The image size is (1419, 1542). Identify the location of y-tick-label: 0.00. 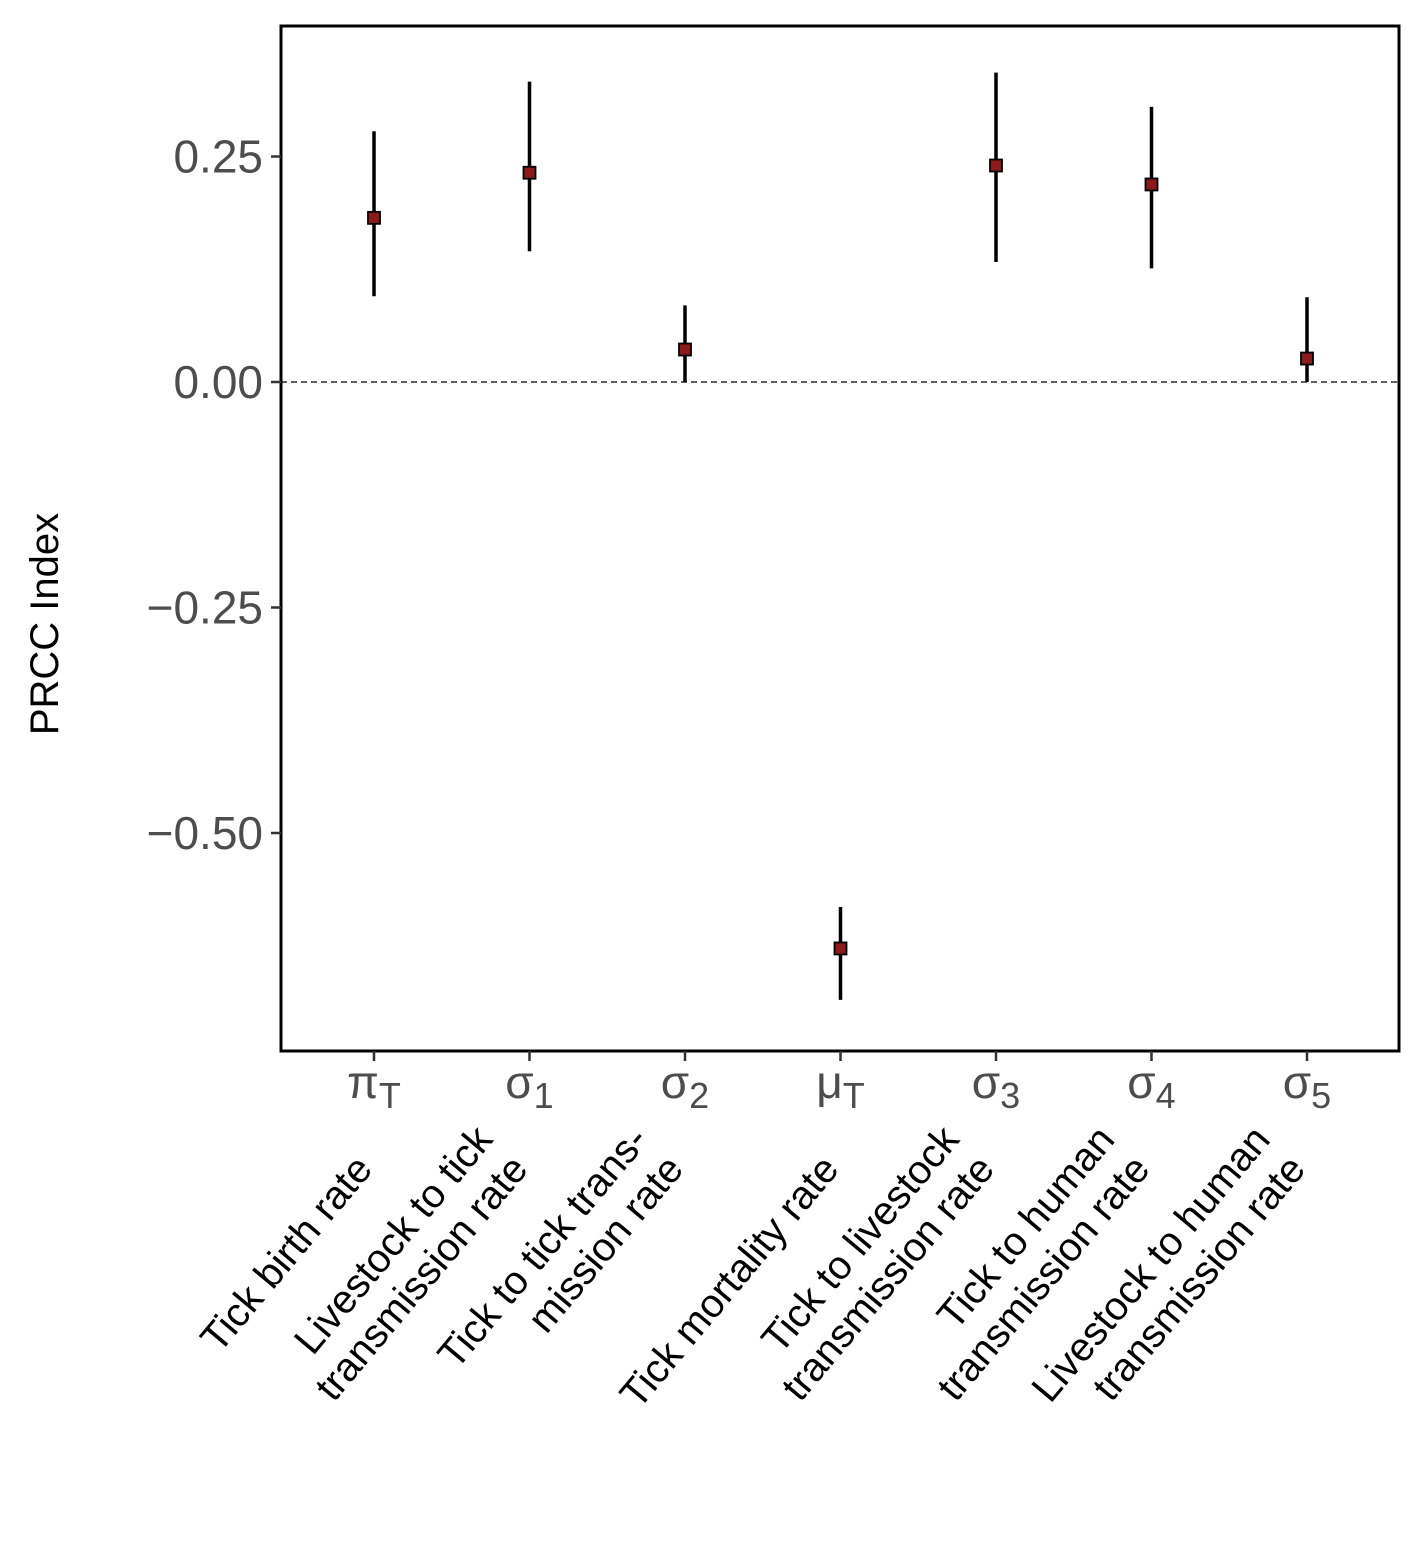
(218, 382).